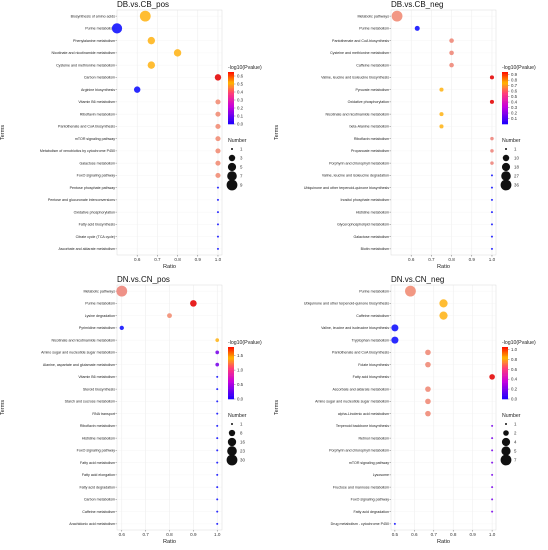  Describe the element at coordinates (198, 259) in the screenshot. I see `x-tick-label: 0.9` at that location.